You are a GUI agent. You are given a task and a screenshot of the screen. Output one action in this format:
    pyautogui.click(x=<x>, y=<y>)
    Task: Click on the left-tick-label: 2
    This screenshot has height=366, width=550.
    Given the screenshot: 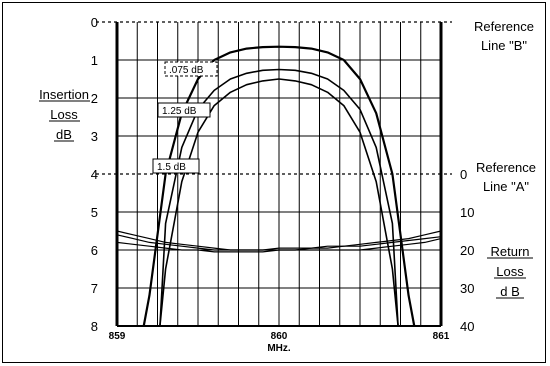 What is the action you would take?
    pyautogui.click(x=94, y=98)
    